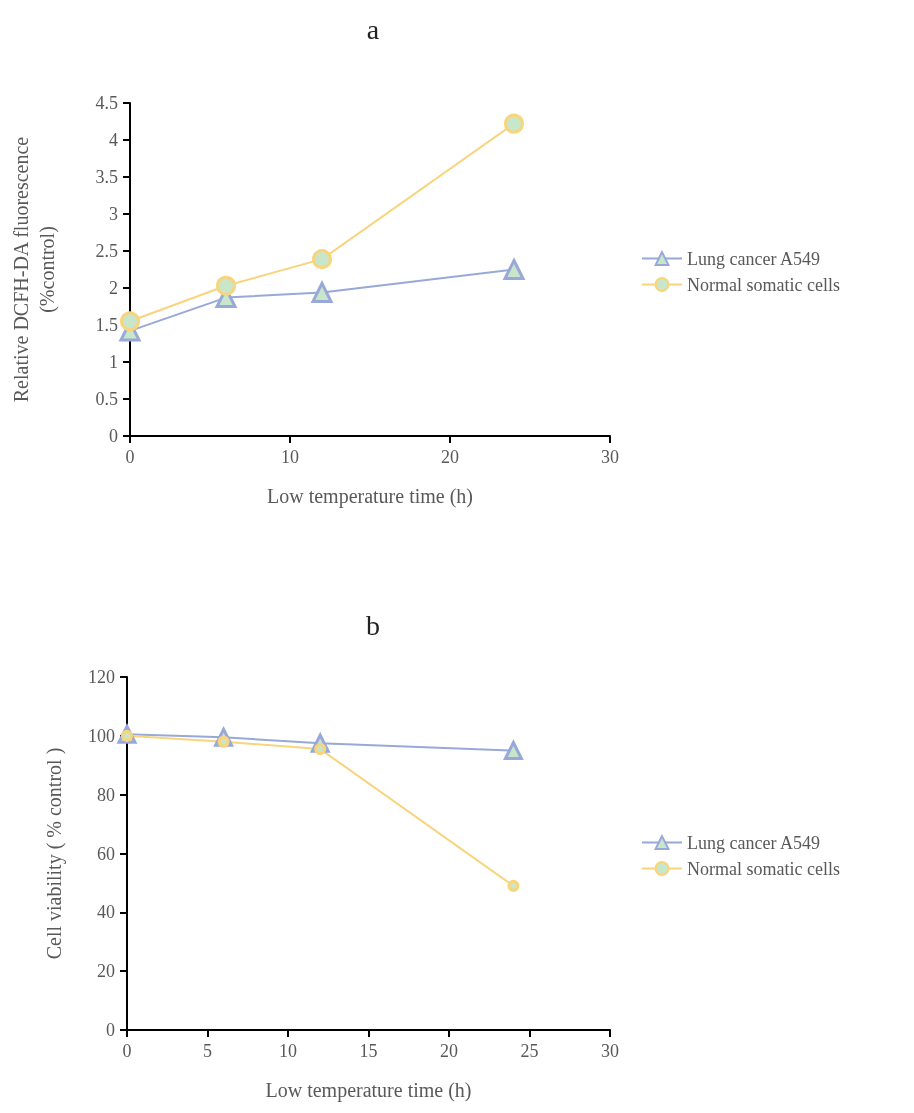 This screenshot has width=914, height=1113. Describe the element at coordinates (529, 1051) in the screenshot. I see `x-tick-label: 25` at that location.